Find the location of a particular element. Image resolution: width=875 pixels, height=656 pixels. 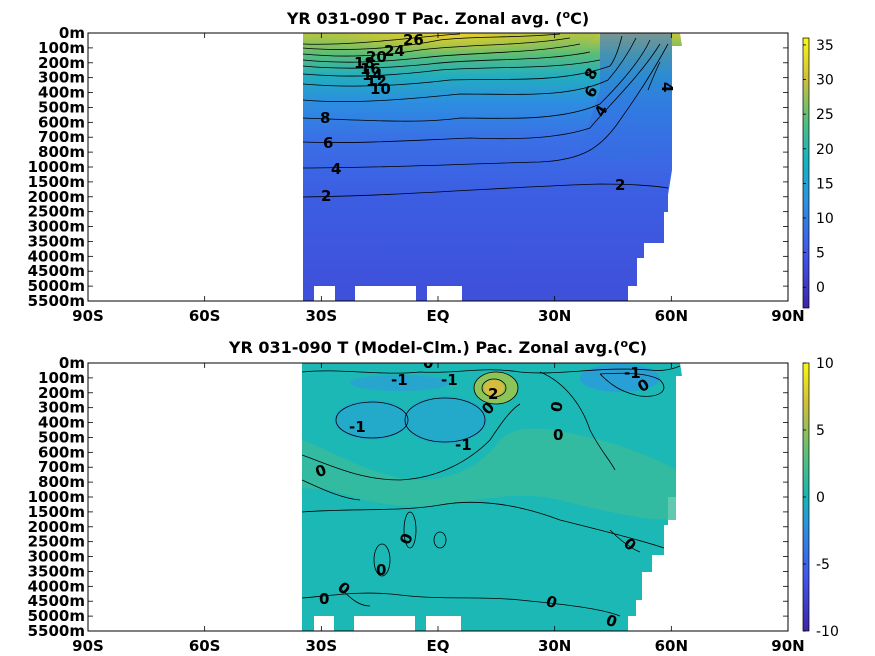

colorbar-tick-label: 10 is located at coordinates (825, 219).